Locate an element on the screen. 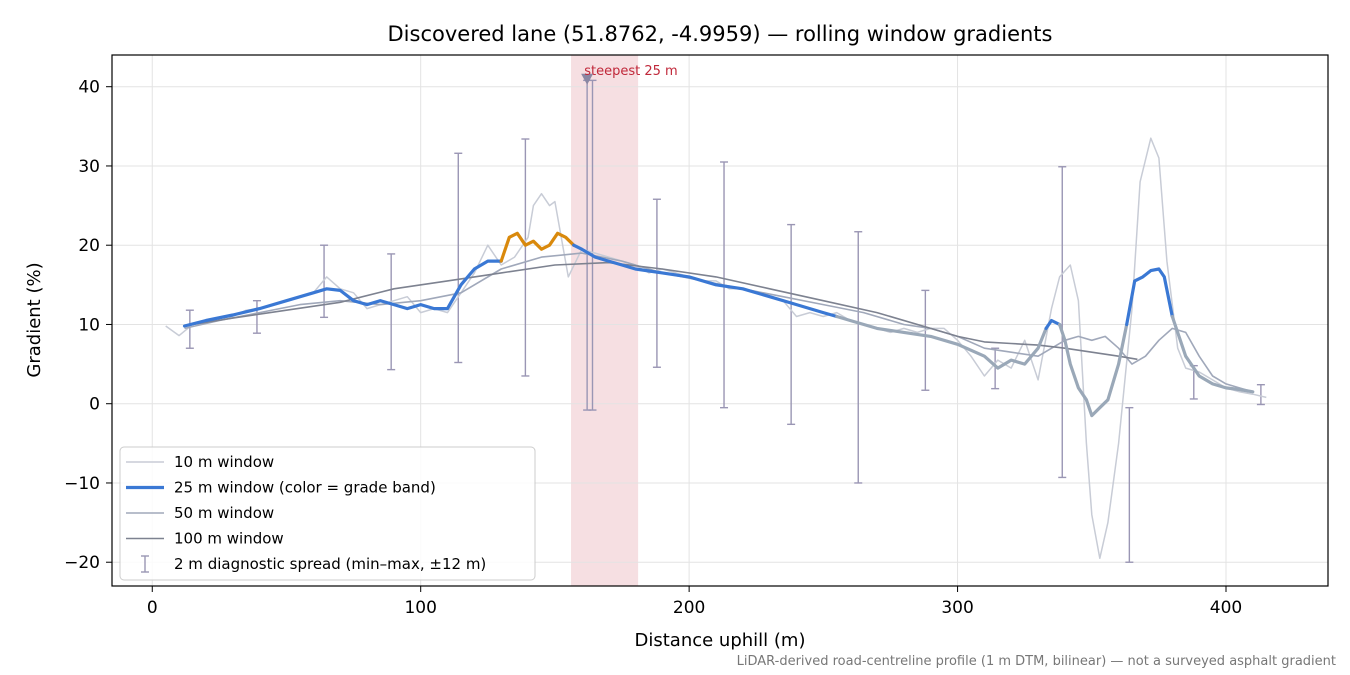 This screenshot has height=675, width=1350. steepest-band is located at coordinates (605, 320).